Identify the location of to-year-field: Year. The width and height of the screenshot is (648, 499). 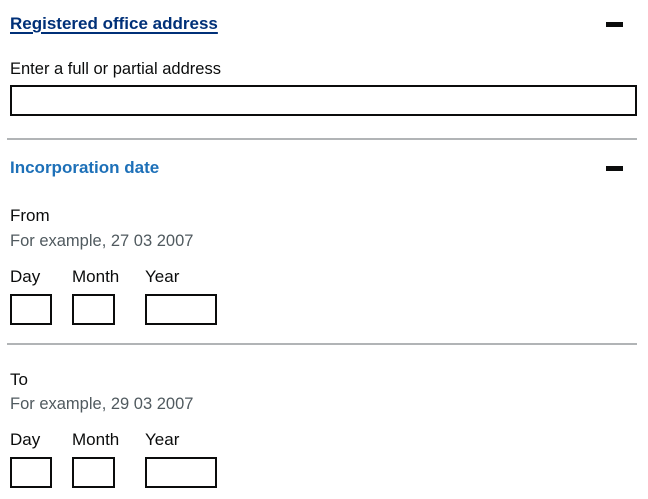
(181, 459).